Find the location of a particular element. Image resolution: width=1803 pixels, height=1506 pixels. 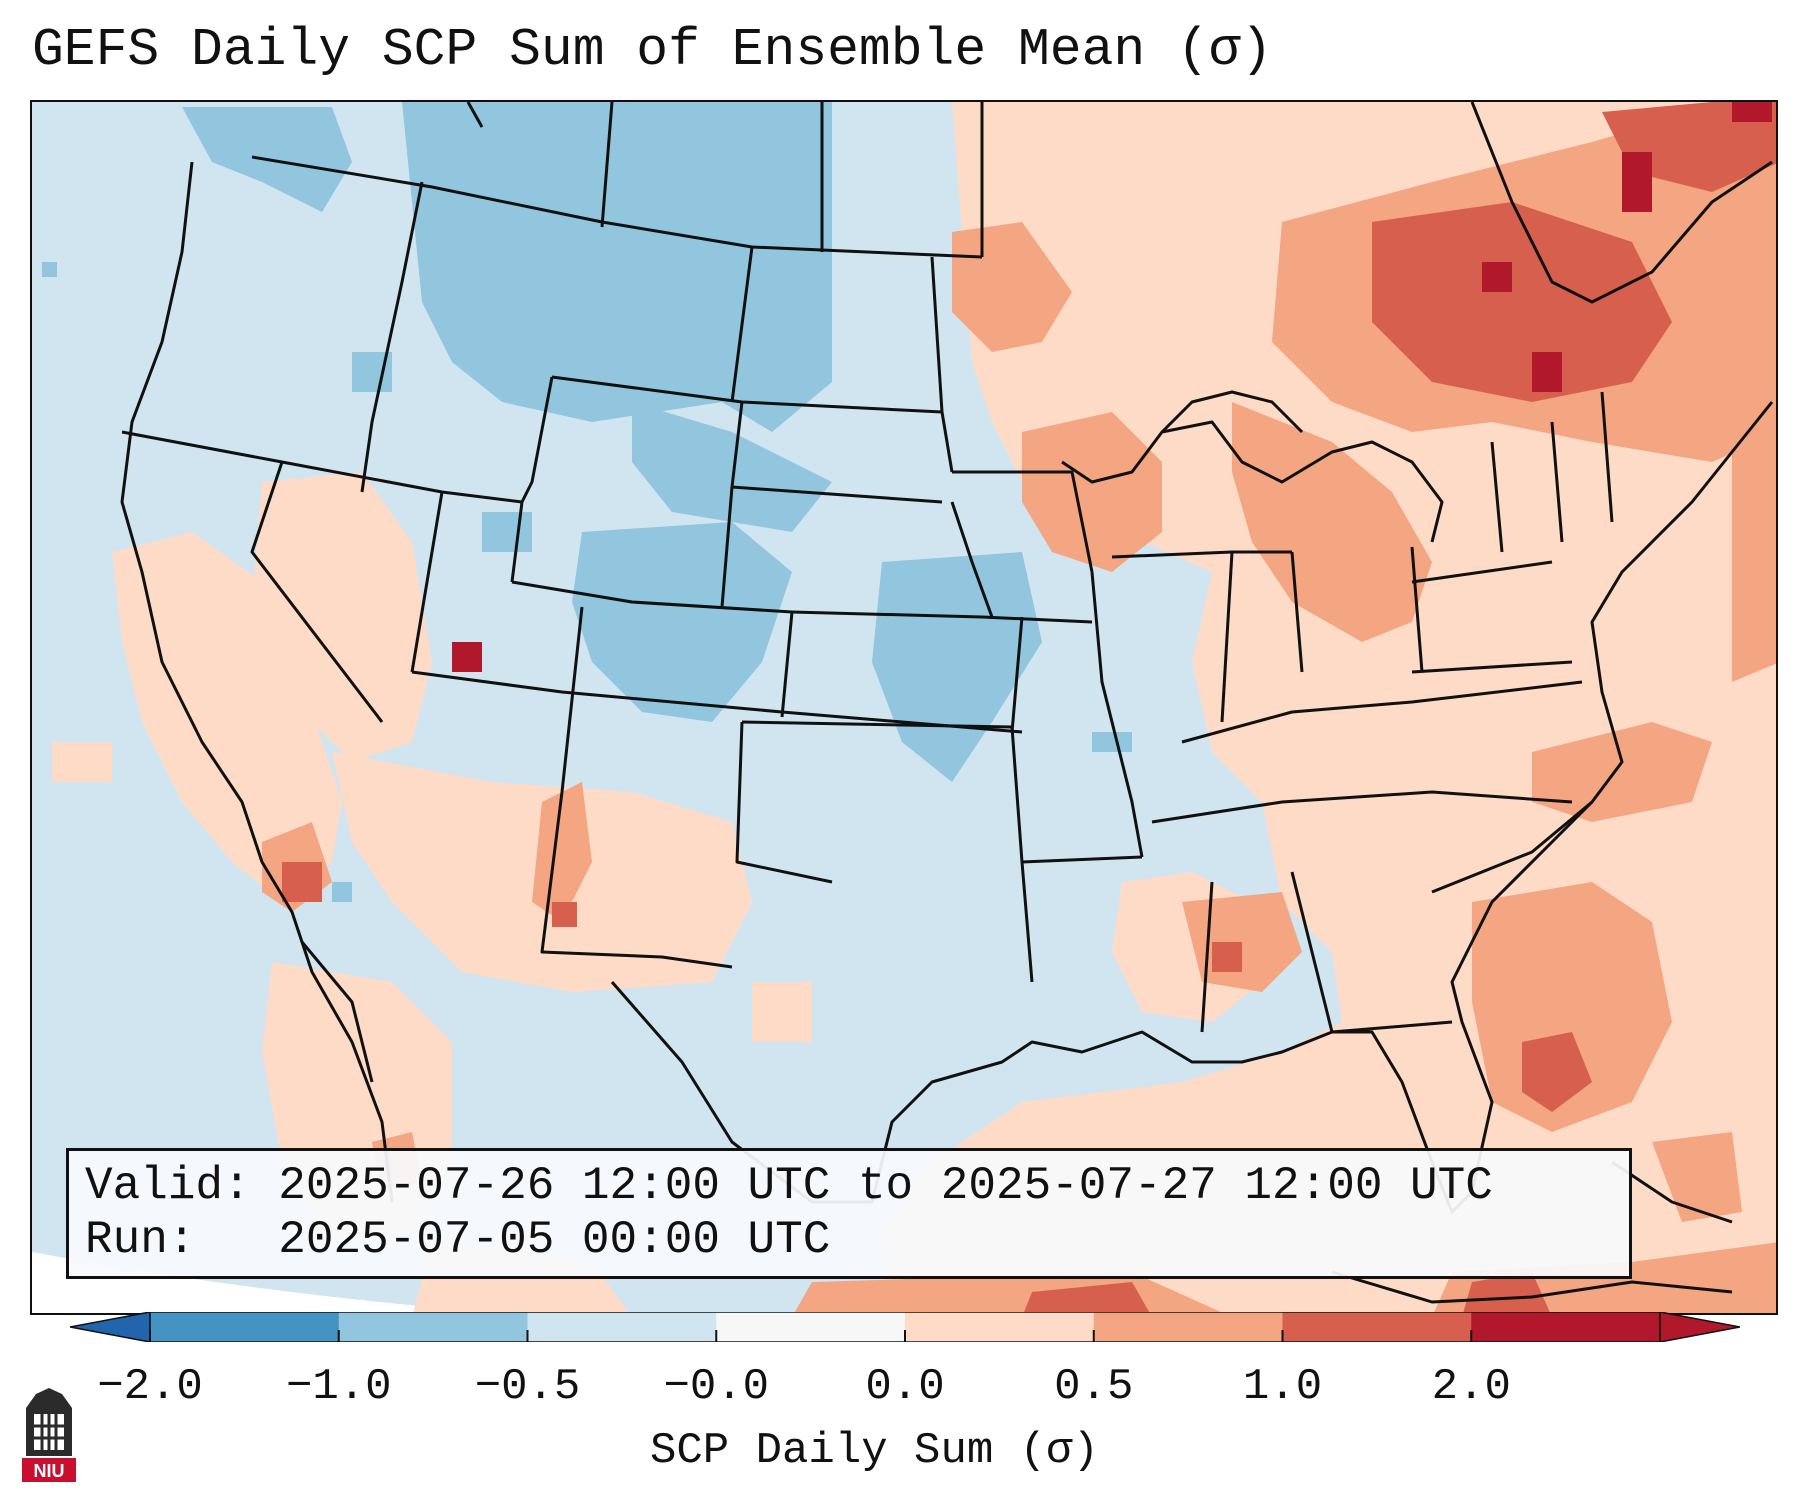

logo-text: NIU is located at coordinates (49, 1471).